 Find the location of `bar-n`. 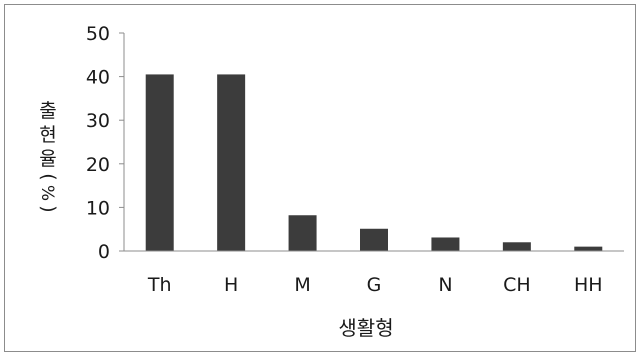

bar-n is located at coordinates (445, 244).